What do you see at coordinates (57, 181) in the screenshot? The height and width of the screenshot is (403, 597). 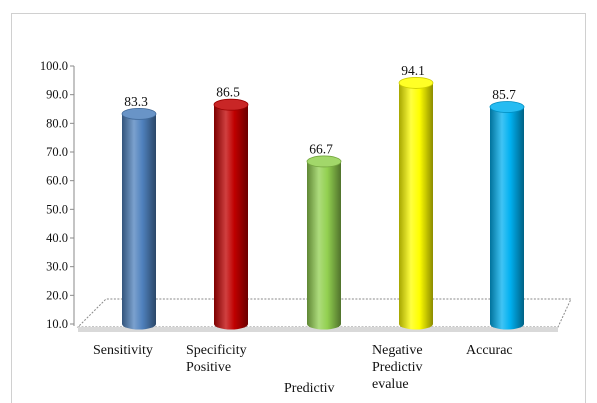 I see `y-tick-label: 60.0` at bounding box center [57, 181].